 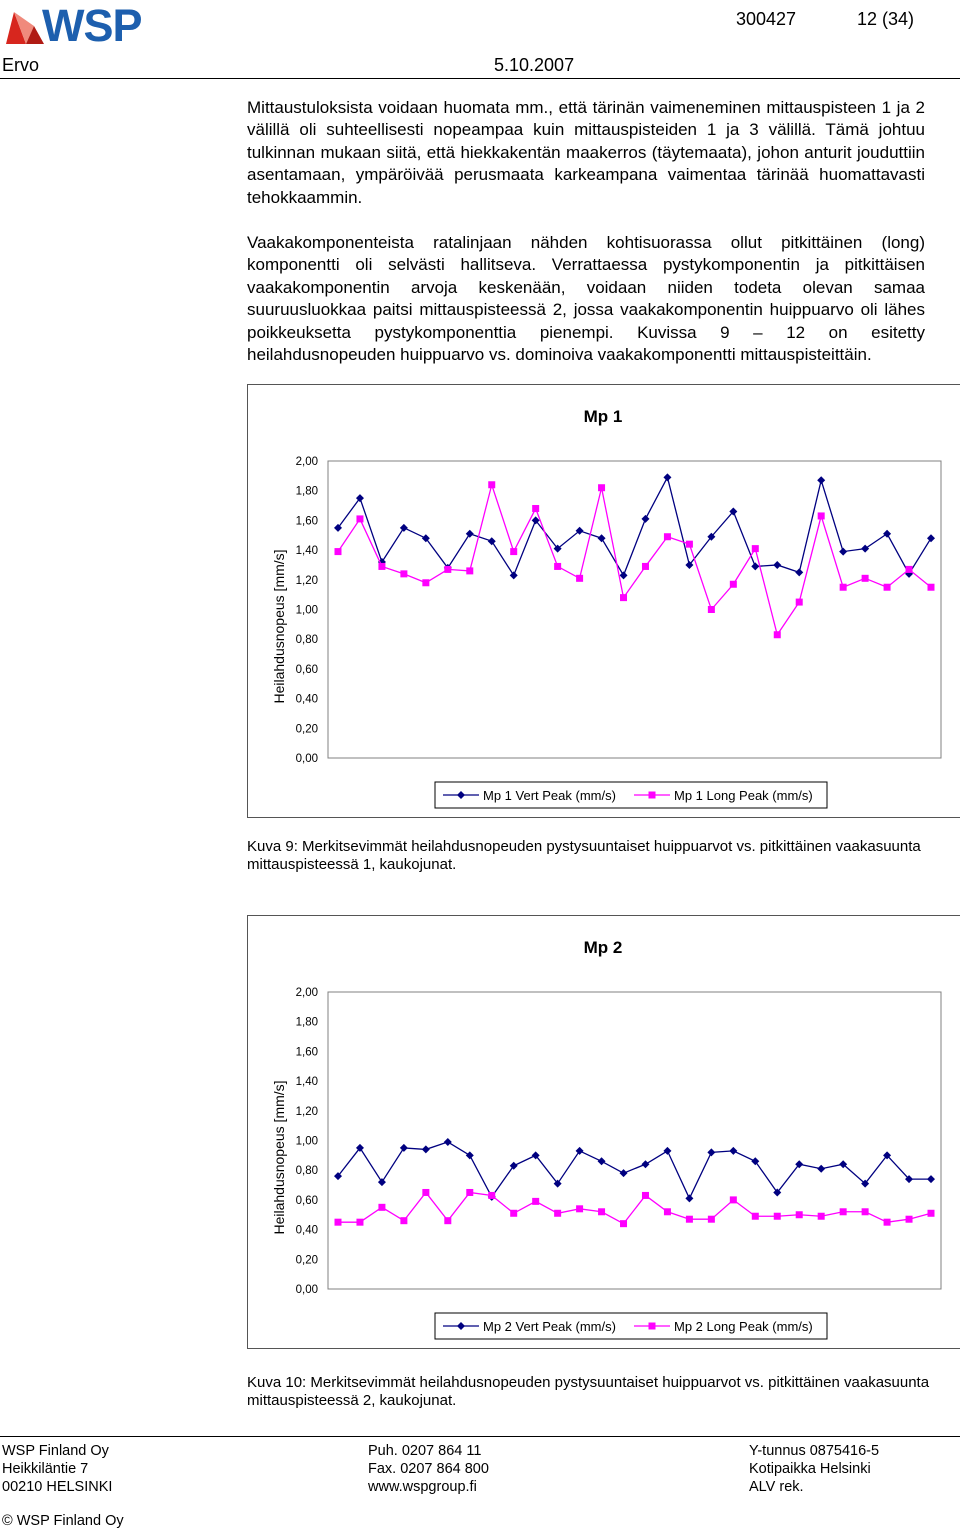 What do you see at coordinates (422, 1487) in the screenshot?
I see `footer-web: www.wspgroup.fi` at bounding box center [422, 1487].